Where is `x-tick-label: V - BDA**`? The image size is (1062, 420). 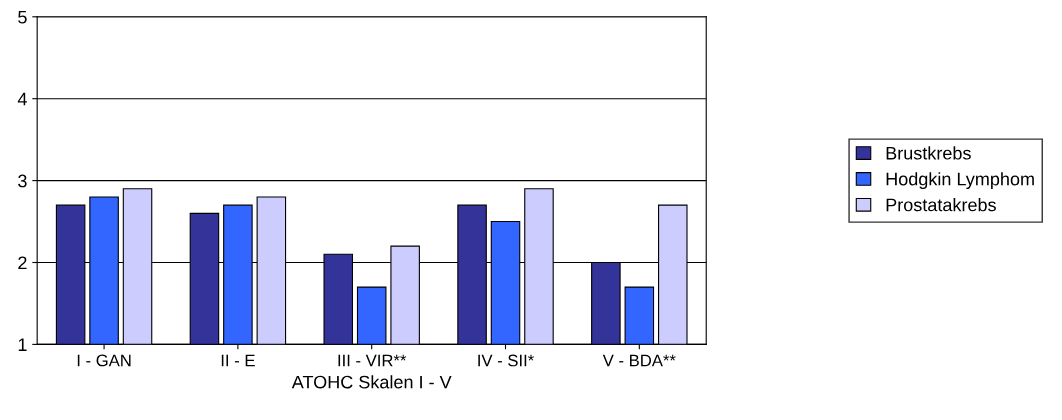 x-tick-label: V - BDA** is located at coordinates (639, 360).